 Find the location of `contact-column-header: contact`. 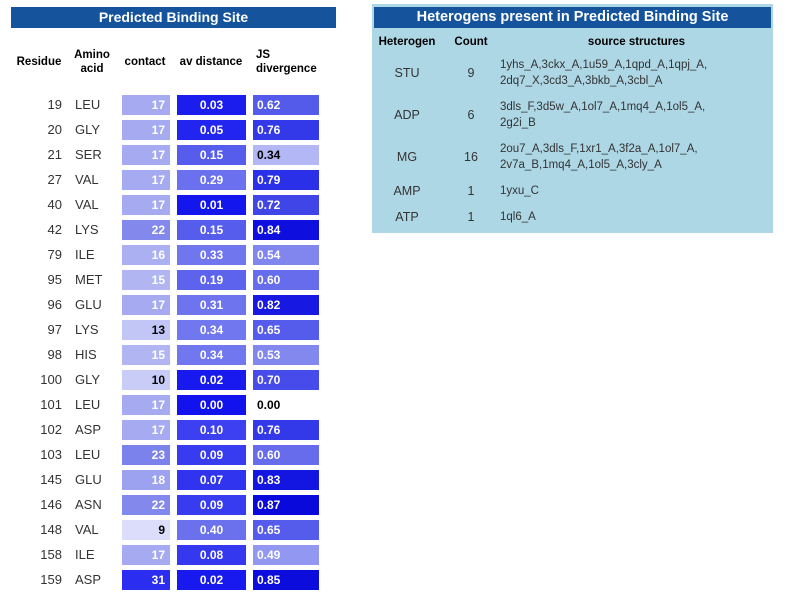

contact-column-header: contact is located at coordinates (145, 62).